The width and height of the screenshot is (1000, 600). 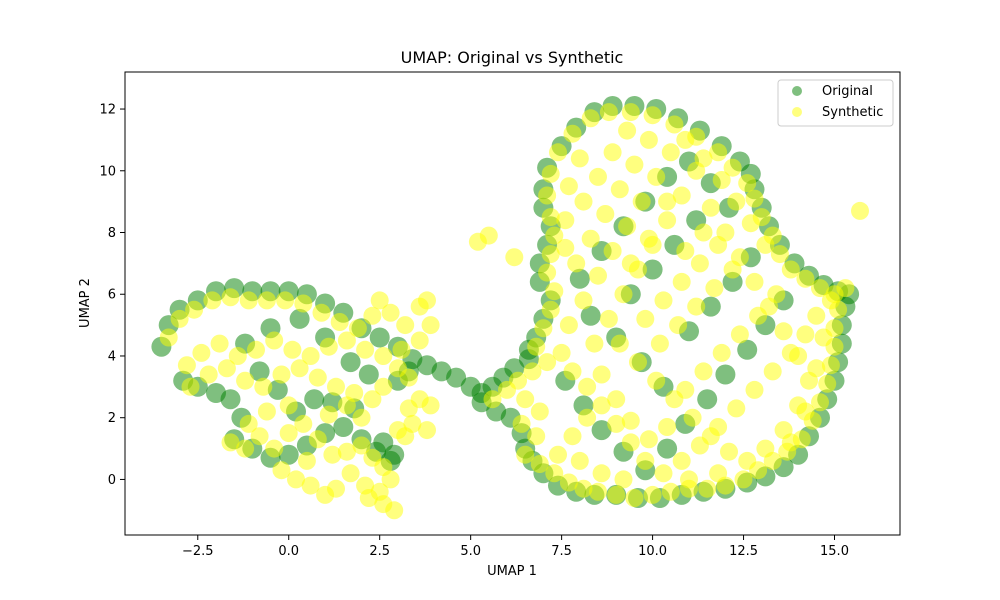 I want to click on y-tick-label: 0, so click(x=112, y=480).